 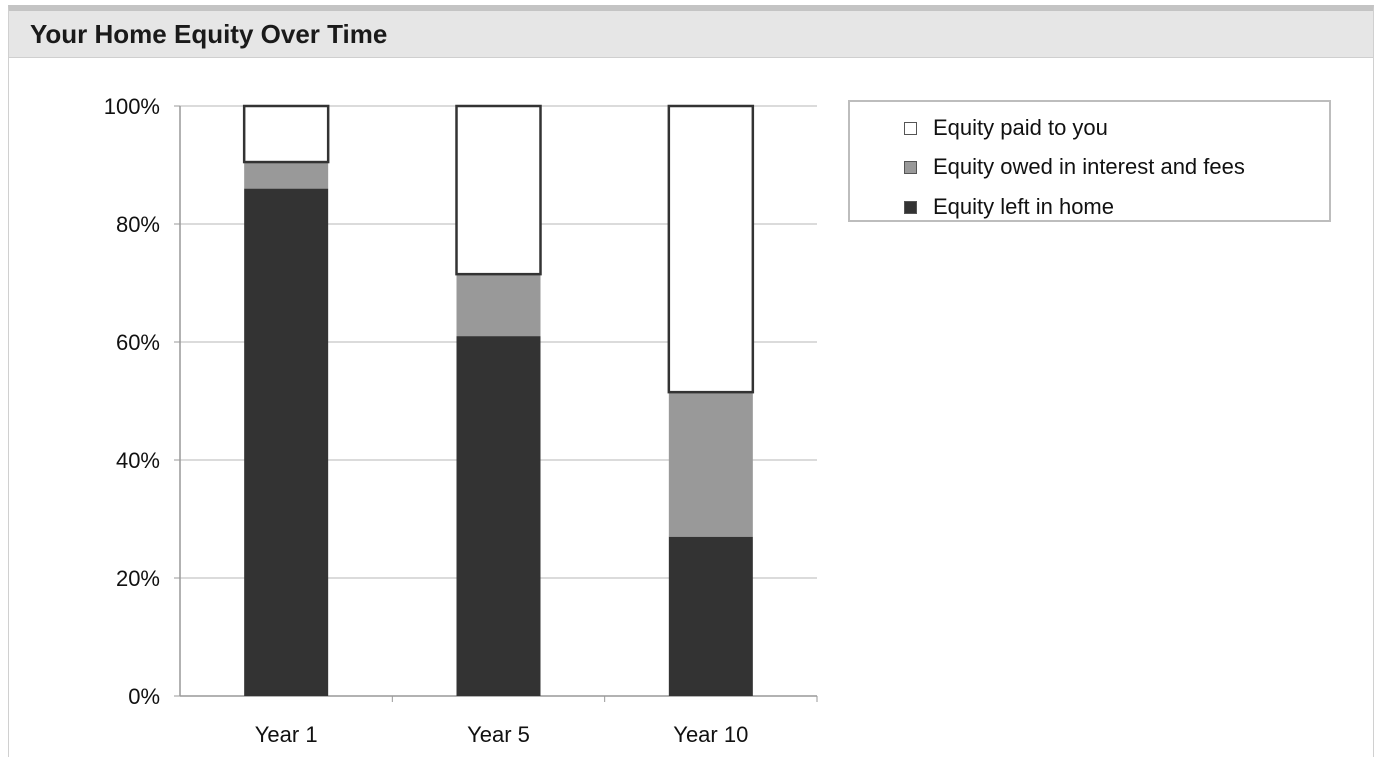 What do you see at coordinates (1020, 127) in the screenshot?
I see `legend-label-paid-to-you: Equity paid to you` at bounding box center [1020, 127].